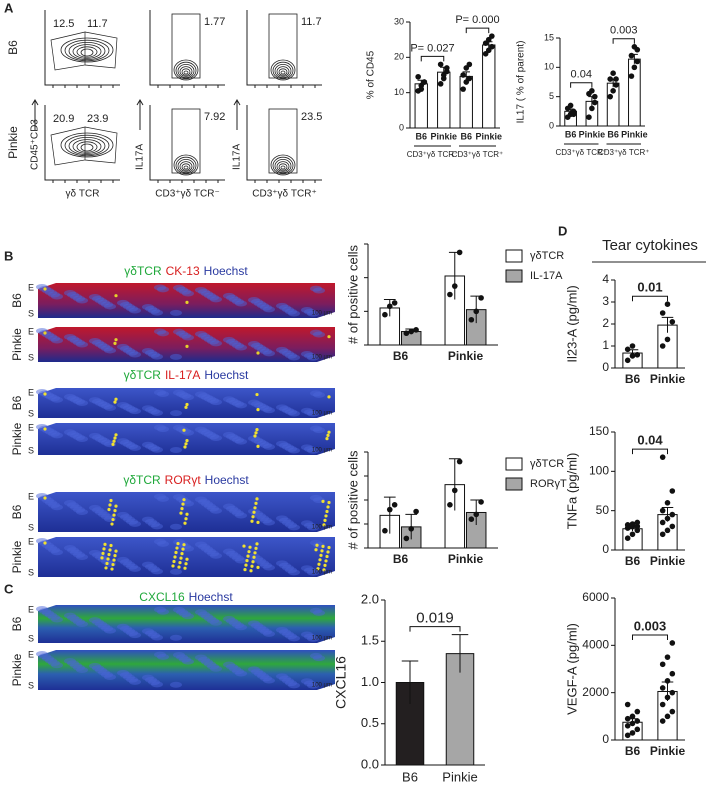 The width and height of the screenshot is (708, 790). What do you see at coordinates (433, 154) in the screenshot?
I see `group-label: CD3⁺γδ TCR⁻` at bounding box center [433, 154].